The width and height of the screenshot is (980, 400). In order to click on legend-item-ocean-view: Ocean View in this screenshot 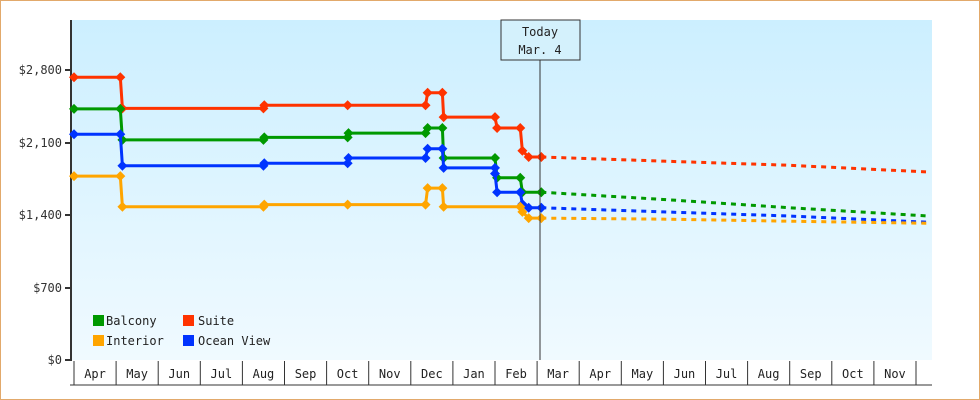, I will do `click(227, 341)`.